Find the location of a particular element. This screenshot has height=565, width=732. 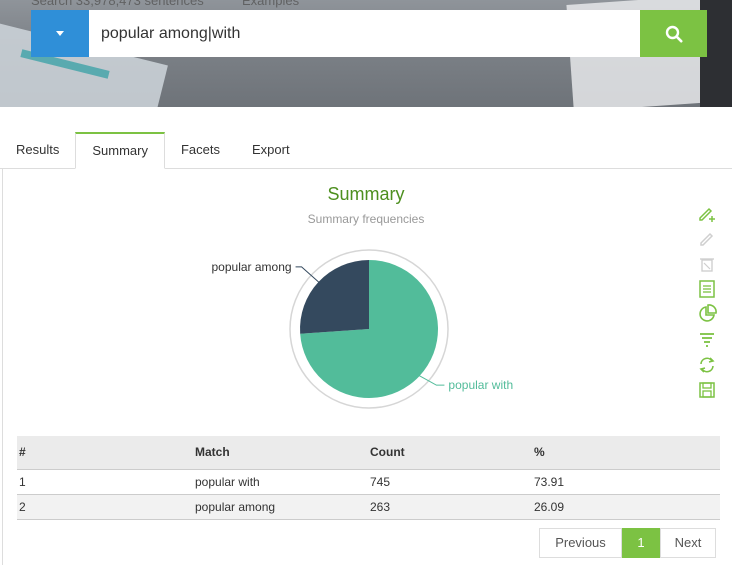

chart-toolbar is located at coordinates (708, 303).